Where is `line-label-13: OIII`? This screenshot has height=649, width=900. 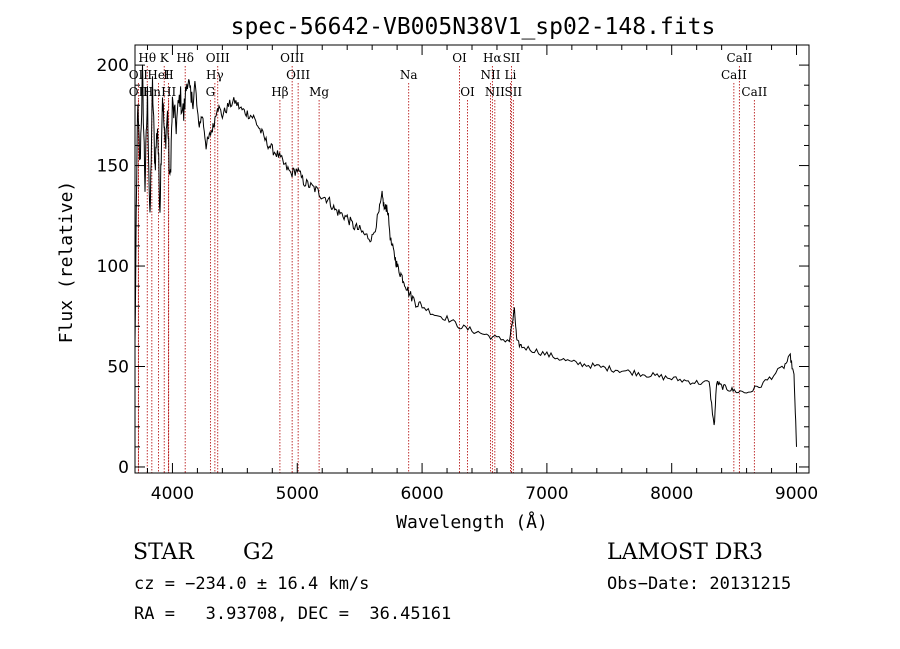
line-label-13: OIII is located at coordinates (298, 75).